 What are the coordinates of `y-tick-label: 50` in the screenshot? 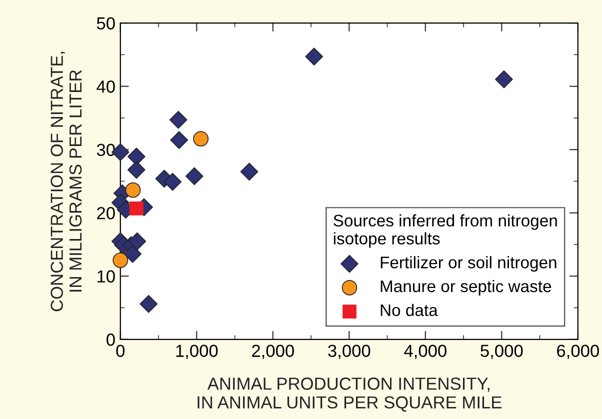 It's located at (105, 23).